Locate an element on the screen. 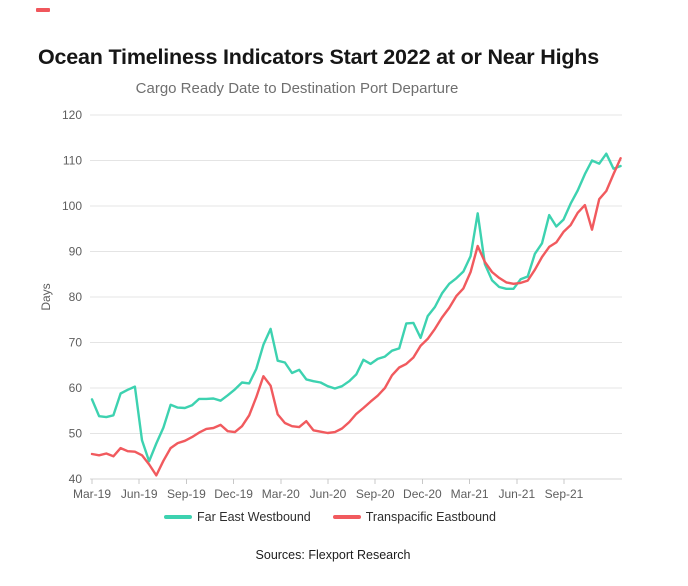  x-tick-label-Sep-19: Sep-19 is located at coordinates (186, 494).